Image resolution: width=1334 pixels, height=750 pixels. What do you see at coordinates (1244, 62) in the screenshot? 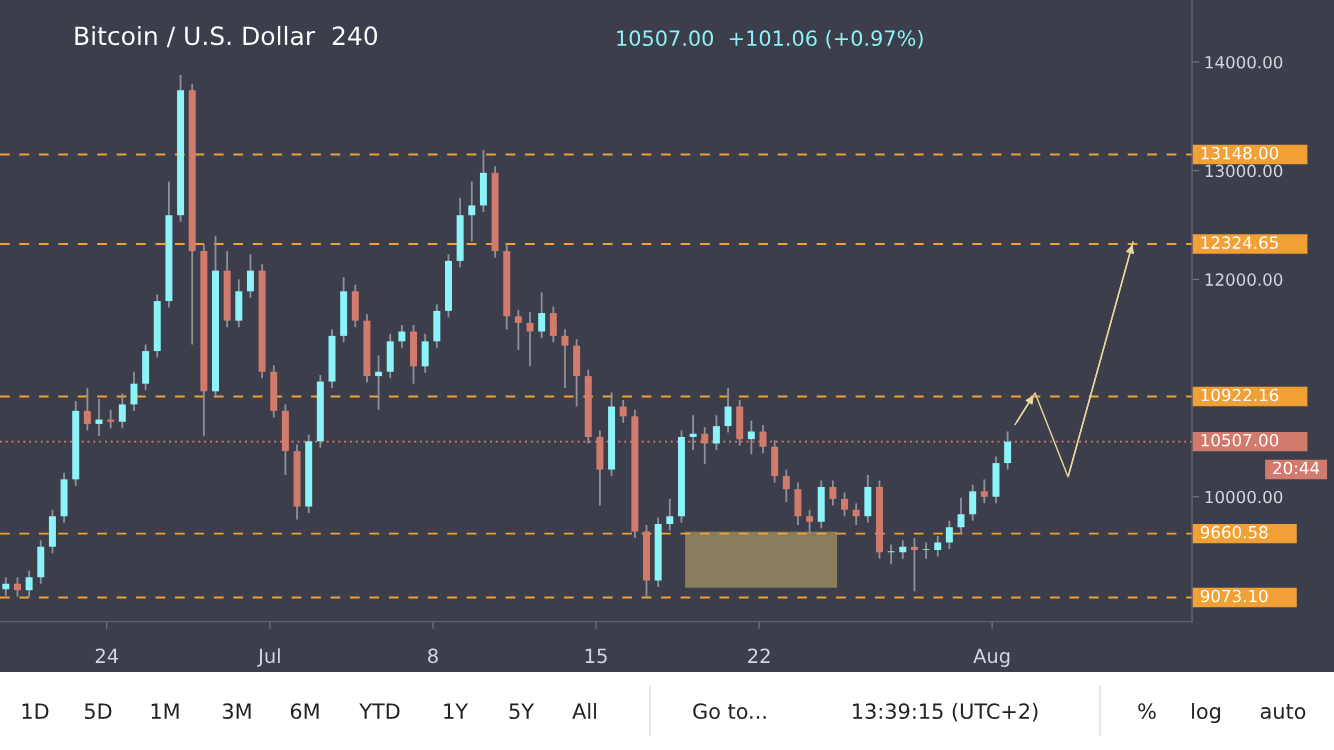
I see `y-tick-label: 14000.00` at bounding box center [1244, 62].